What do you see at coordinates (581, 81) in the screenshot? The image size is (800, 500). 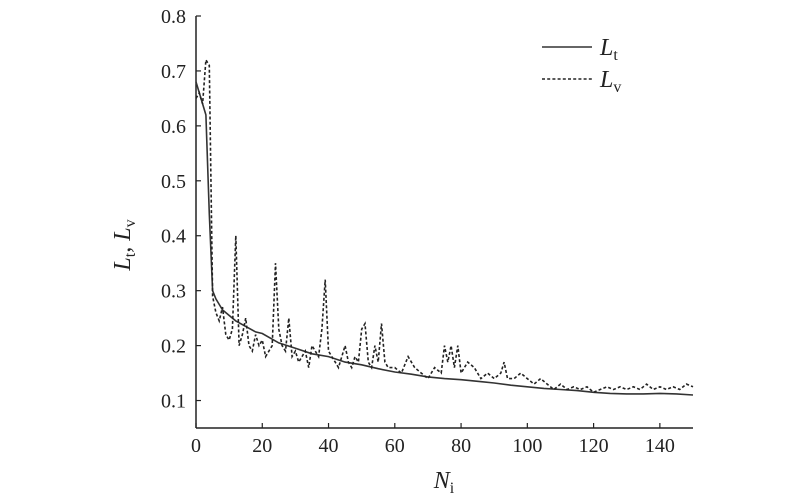 I see `legend-entry-lv: Lv` at bounding box center [581, 81].